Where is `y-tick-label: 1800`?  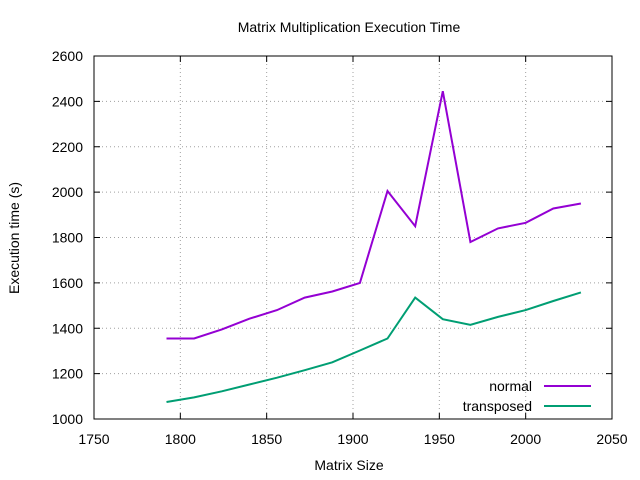 y-tick-label: 1800 is located at coordinates (67, 238).